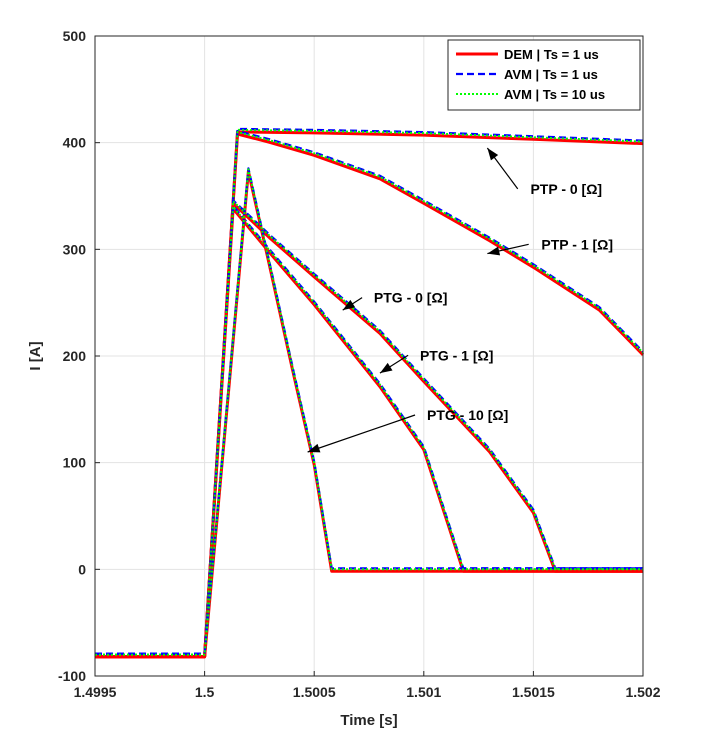 Image resolution: width=708 pixels, height=749 pixels. I want to click on y-tick-label: 400, so click(75, 143).